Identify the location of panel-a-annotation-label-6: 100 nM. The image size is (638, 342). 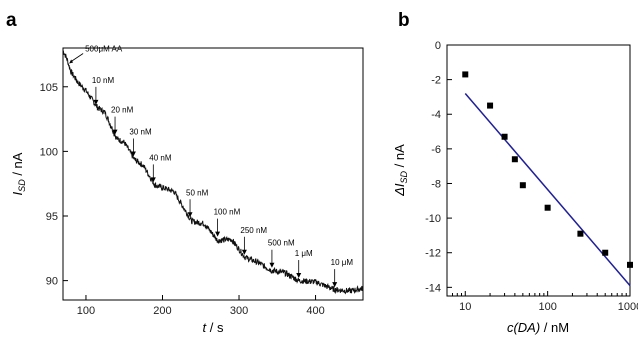
(227, 212).